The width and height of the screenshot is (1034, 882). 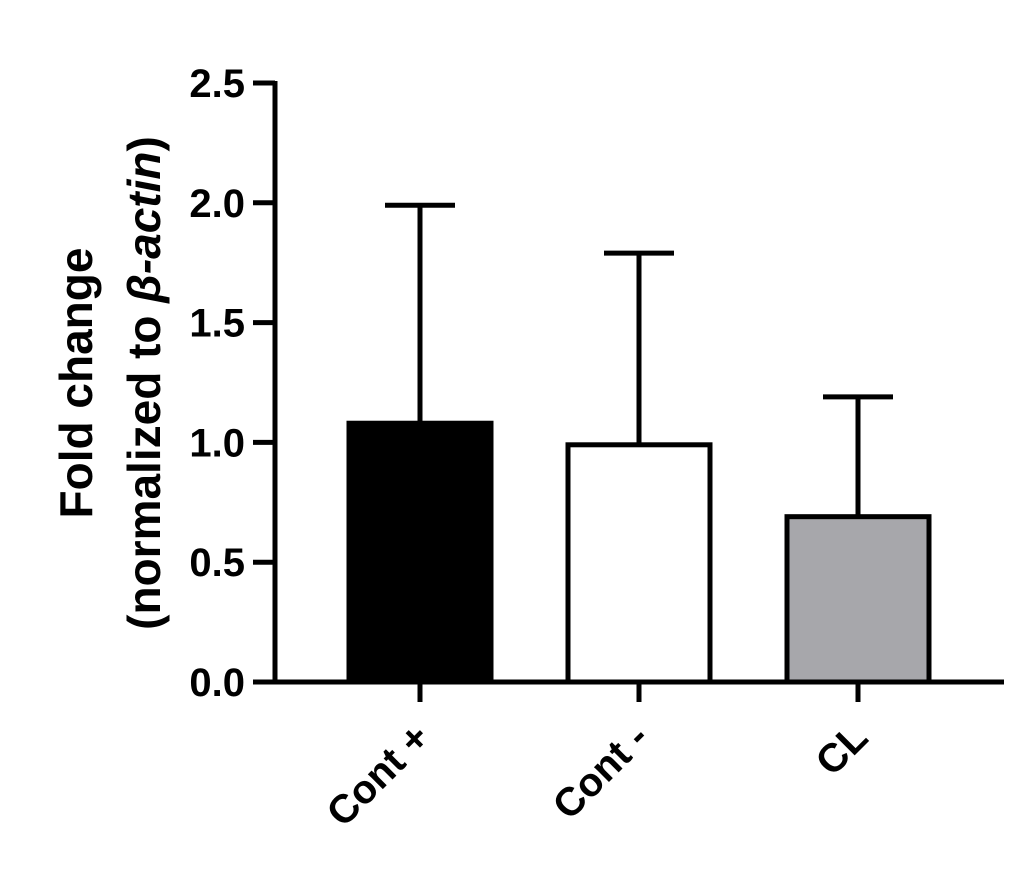 I want to click on y-axis-title-prefix: (normalized to, so click(x=144, y=466).